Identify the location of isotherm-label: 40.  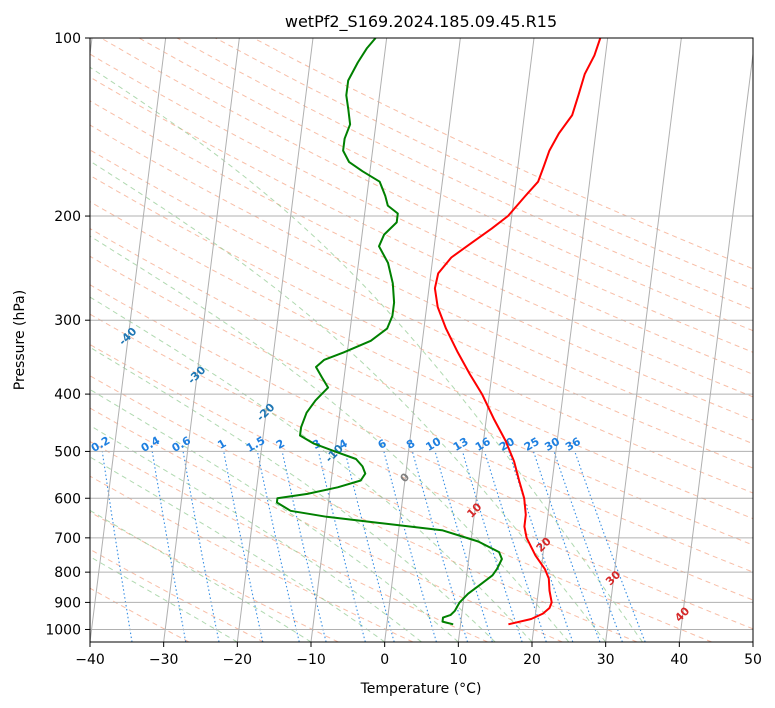
(682, 614).